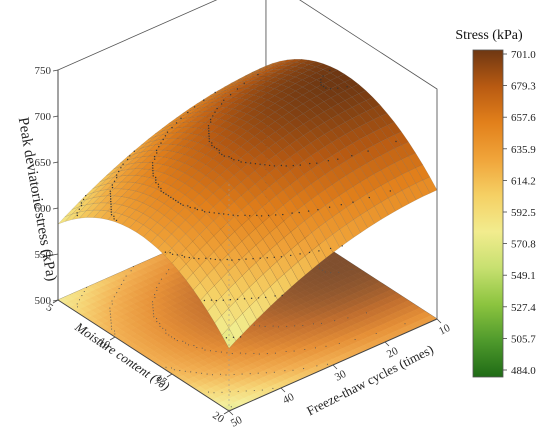 The height and width of the screenshot is (441, 550). Describe the element at coordinates (143, 355) in the screenshot. I see `edge-moisture-axis` at that location.